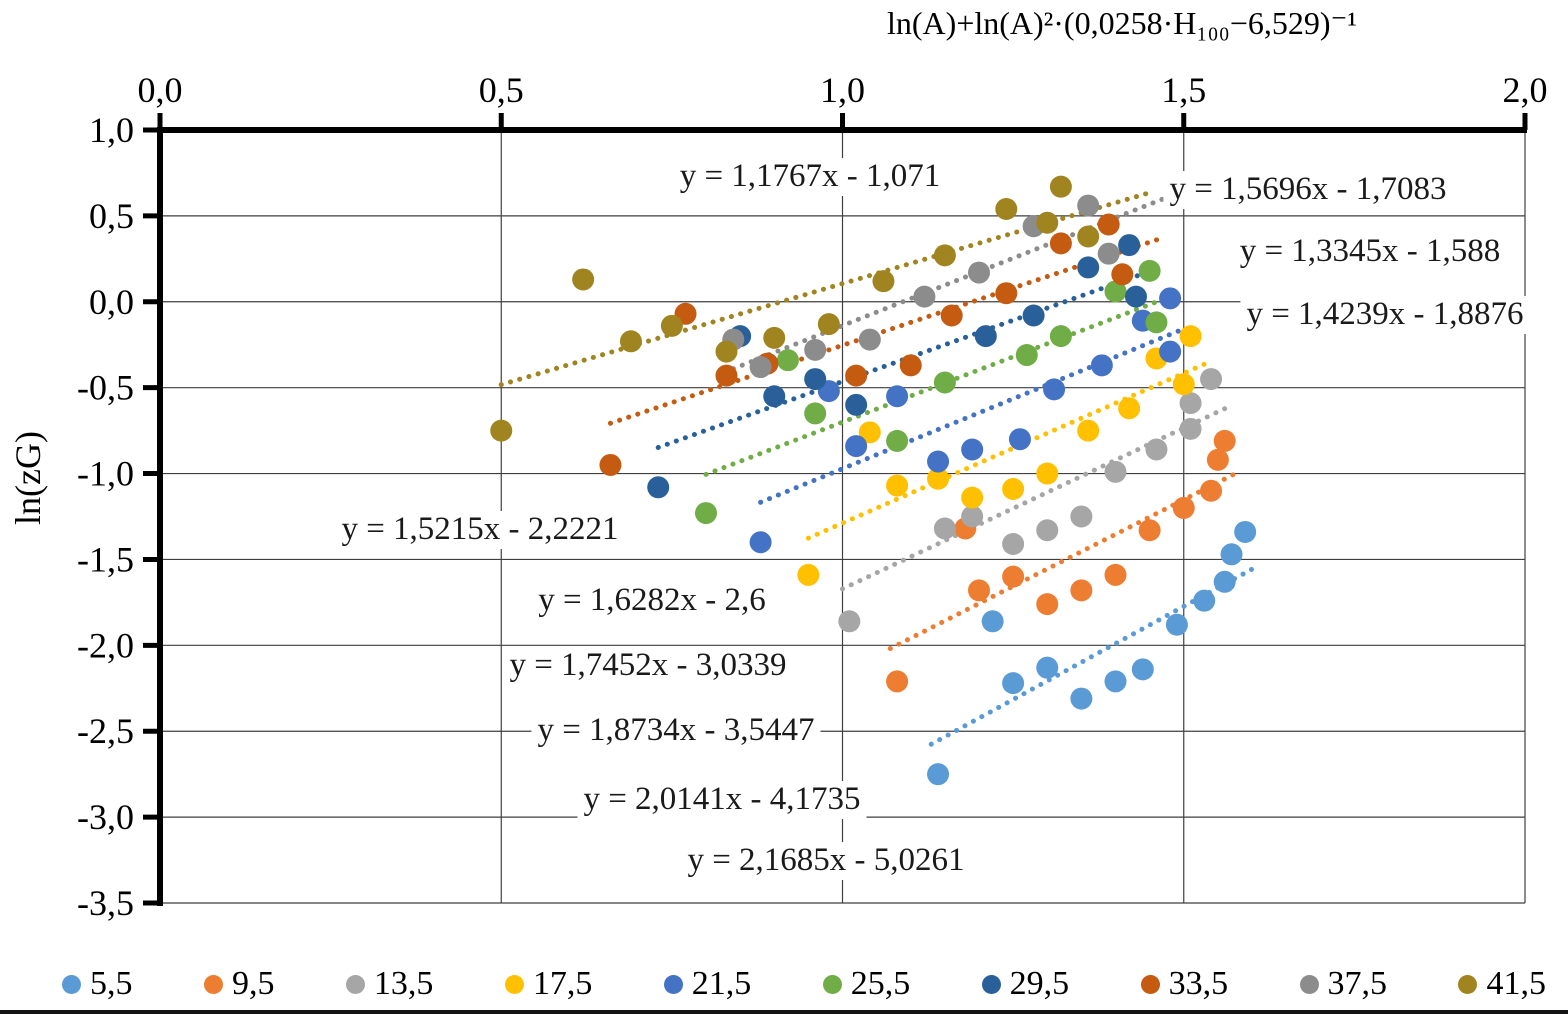 The image size is (1568, 1014). What do you see at coordinates (105, 388) in the screenshot?
I see `y-axis-tick-label: -0,5` at bounding box center [105, 388].